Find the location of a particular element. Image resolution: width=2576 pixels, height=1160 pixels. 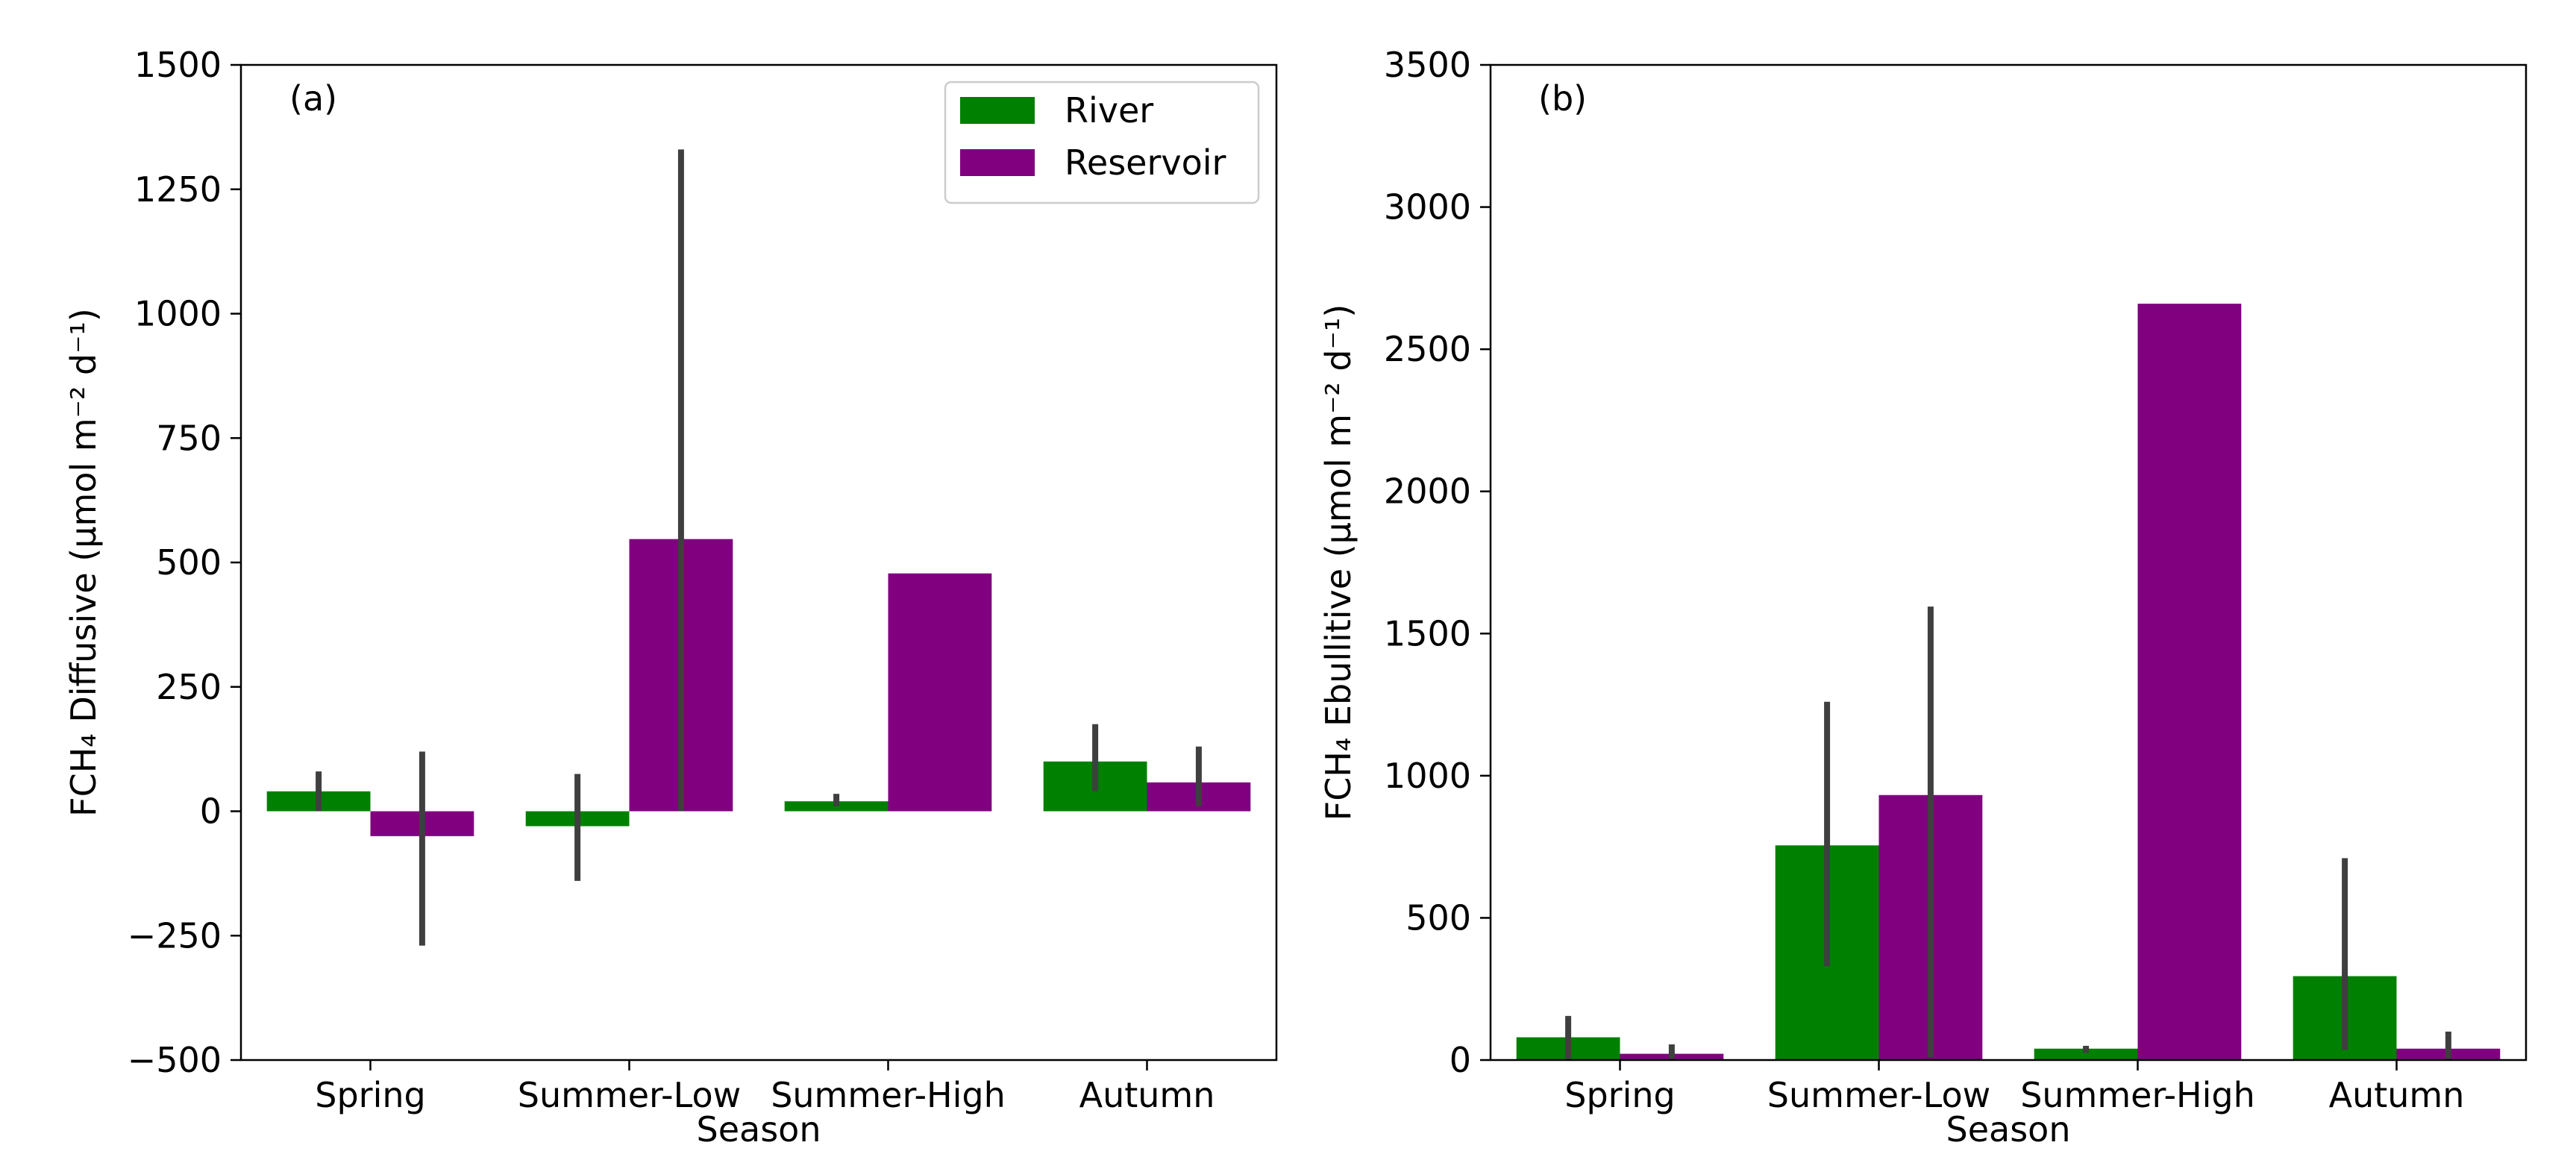

panel-a-xtick-label-summer-high: Summer-High is located at coordinates (888, 1095).